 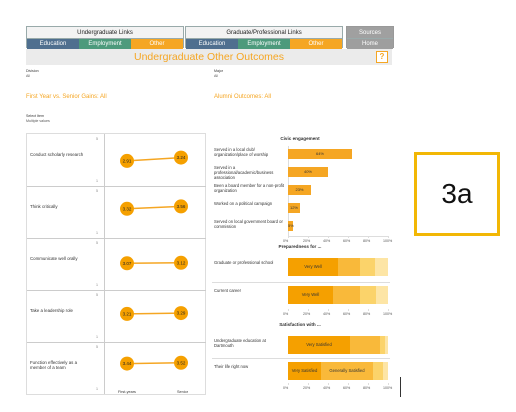 I want to click on slide-badge: 3a, so click(x=457, y=194).